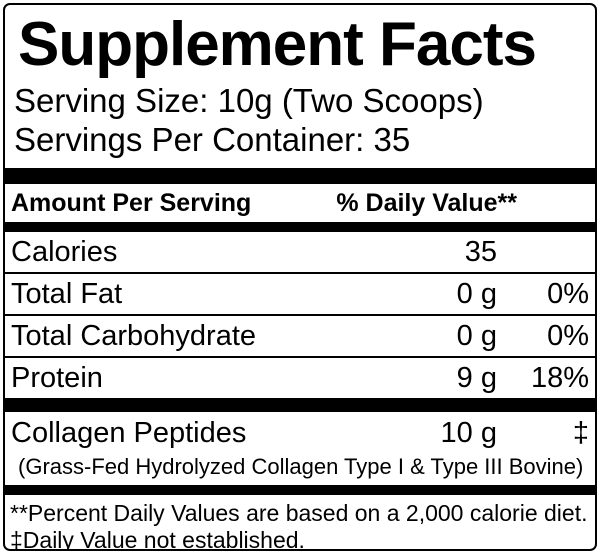 The width and height of the screenshot is (600, 554). I want to click on table-row-total-fat: Total Fat 0 g 0%, so click(300, 294).